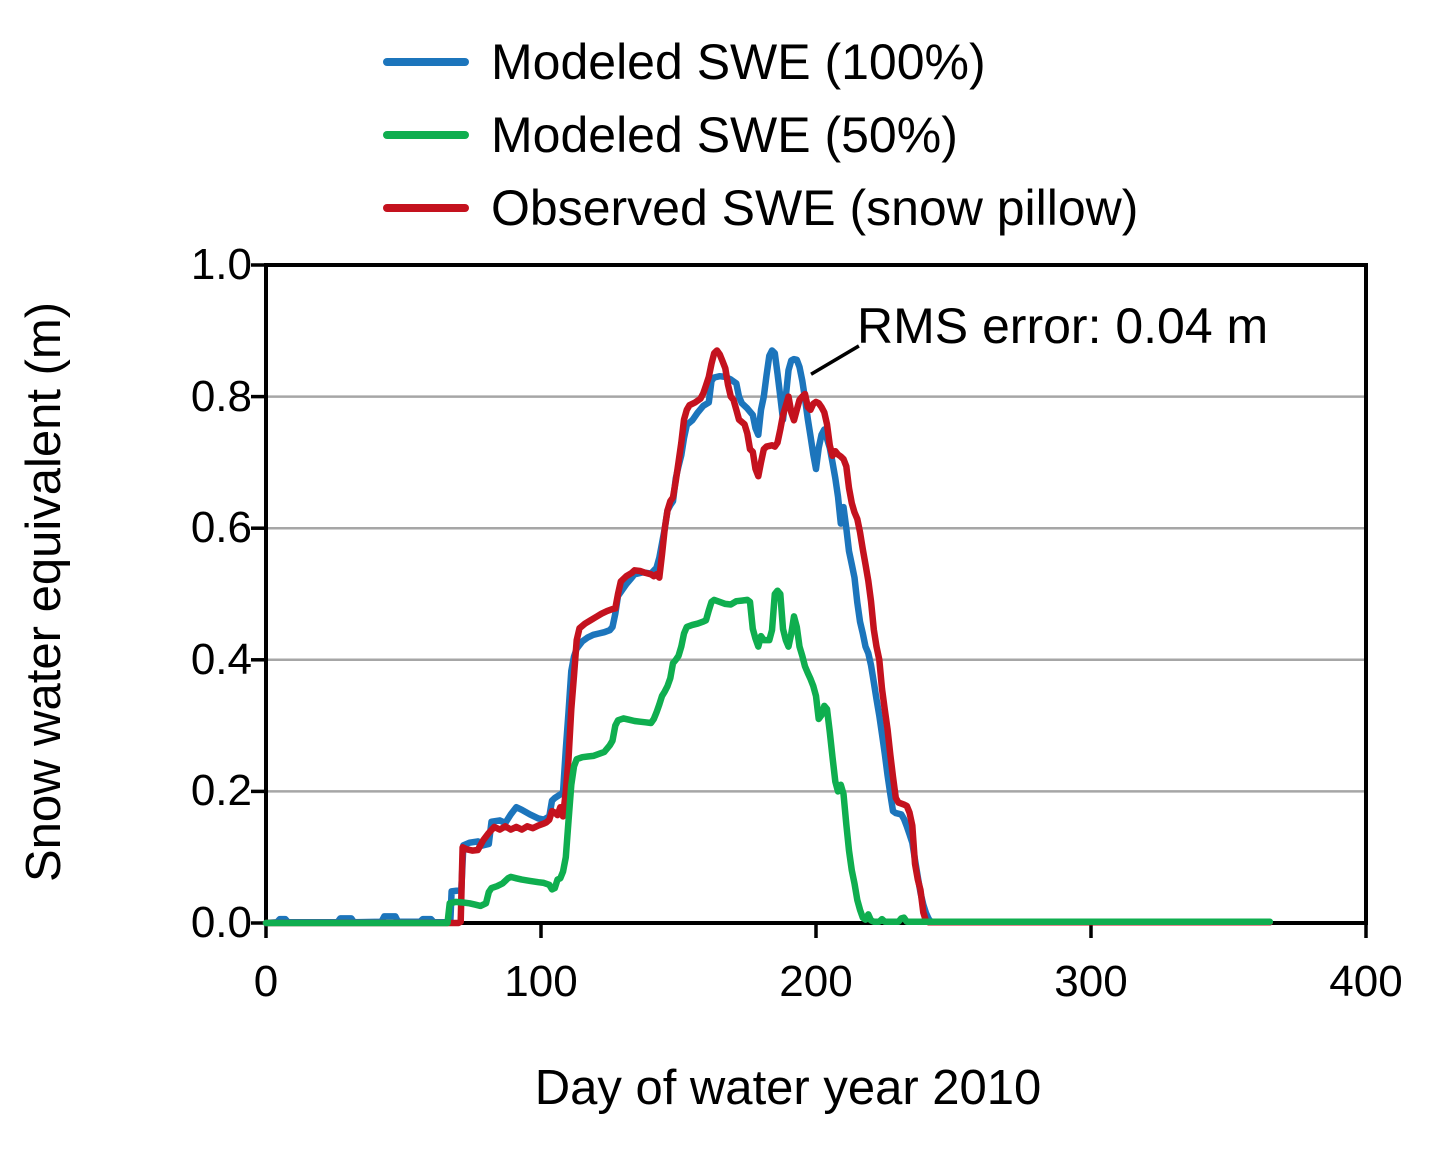 The image size is (1435, 1156). I want to click on x-axis-title: Day of water year 2010, so click(788, 1088).